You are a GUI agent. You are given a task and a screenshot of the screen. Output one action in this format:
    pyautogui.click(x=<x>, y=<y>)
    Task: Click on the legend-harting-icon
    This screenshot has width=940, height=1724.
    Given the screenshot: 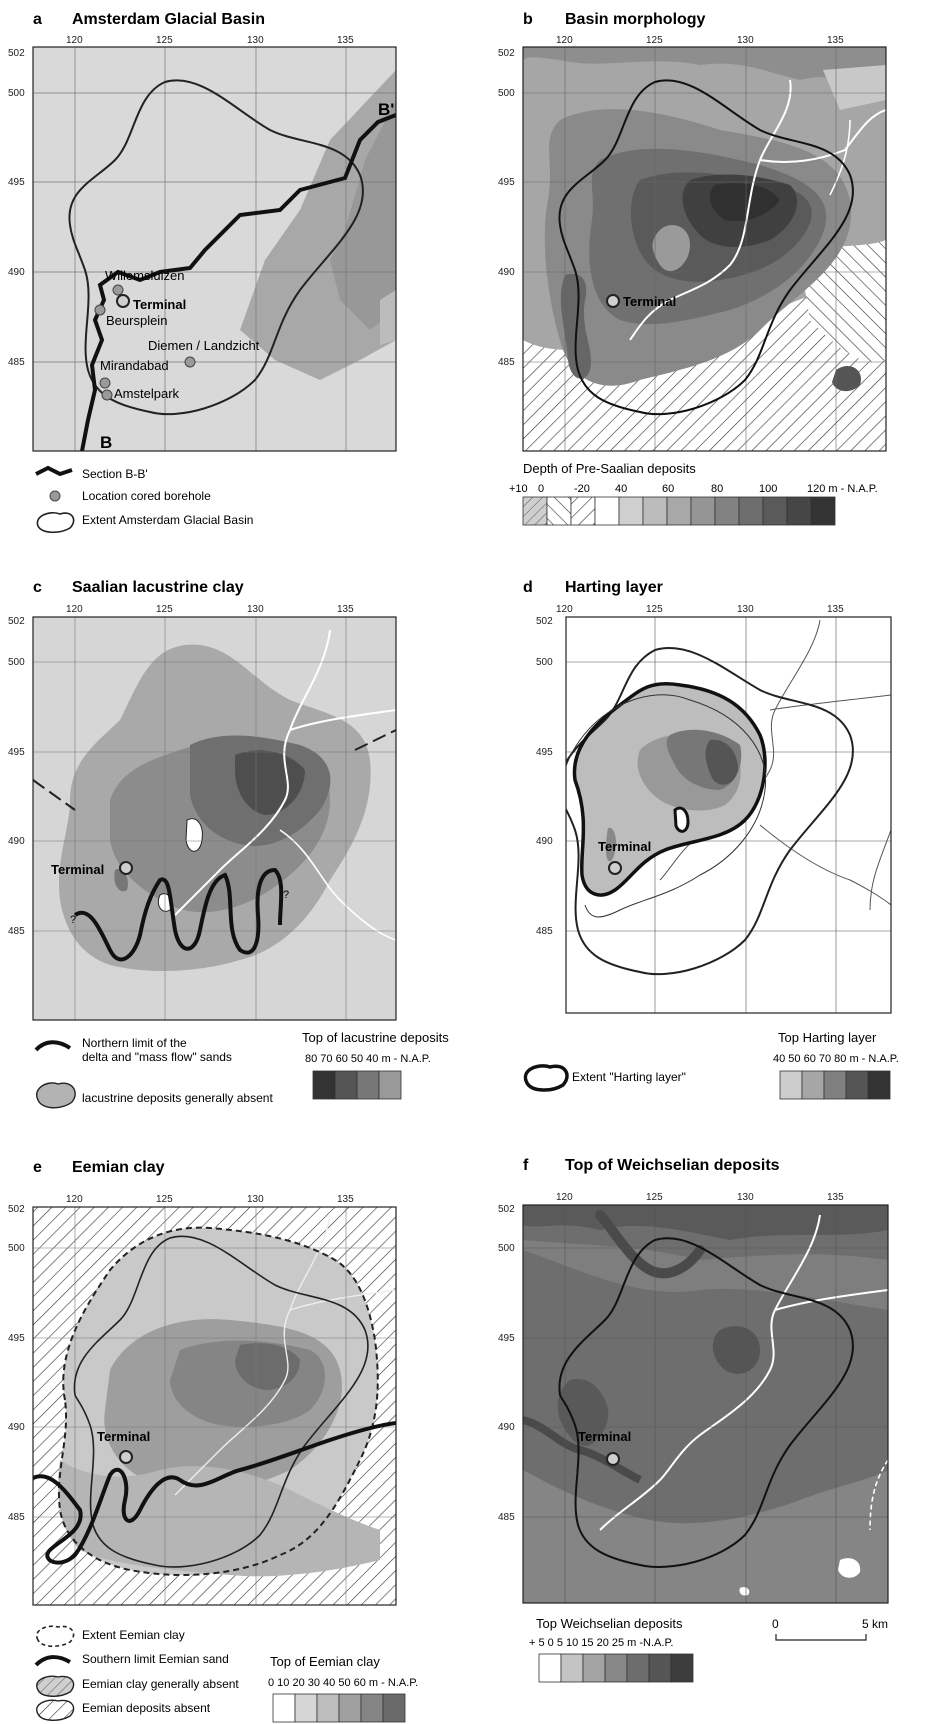 What is the action you would take?
    pyautogui.click(x=546, y=1078)
    